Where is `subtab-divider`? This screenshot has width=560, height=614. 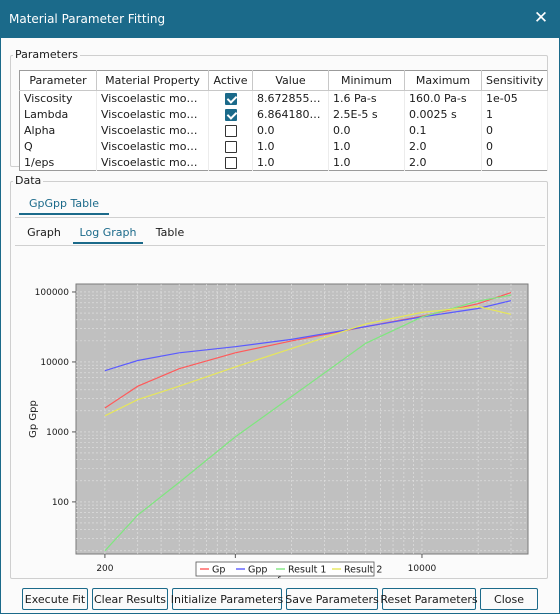 subtab-divider is located at coordinates (280, 245).